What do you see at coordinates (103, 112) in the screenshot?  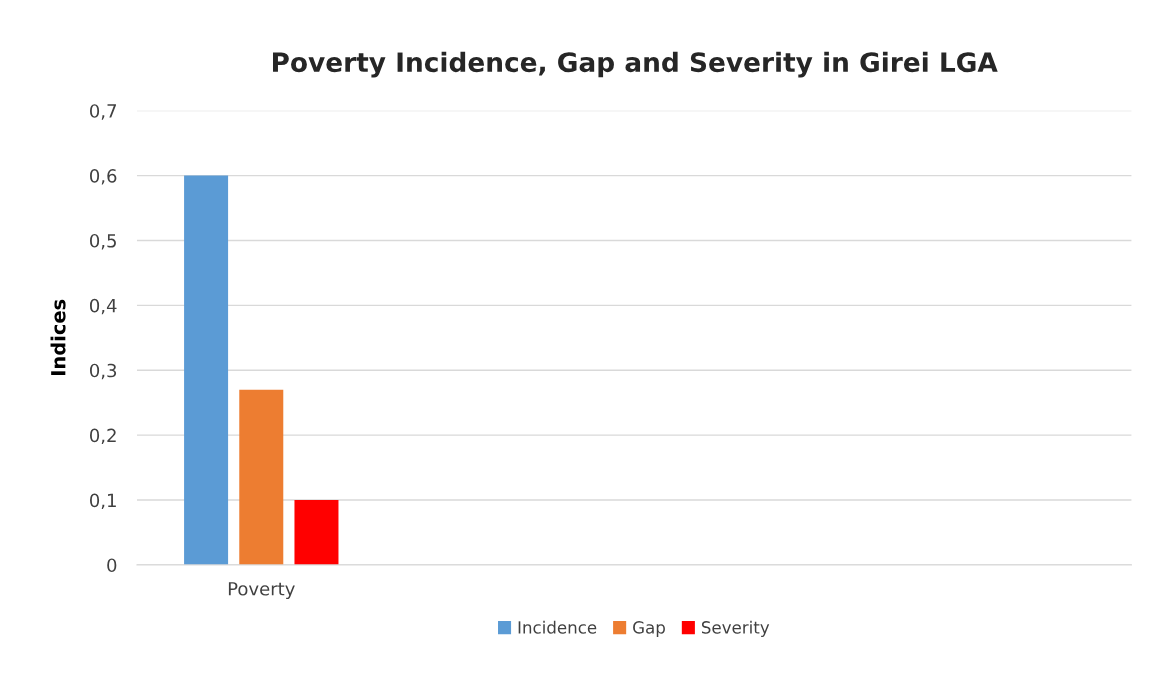 I see `y-tick-label: 0,7` at bounding box center [103, 112].